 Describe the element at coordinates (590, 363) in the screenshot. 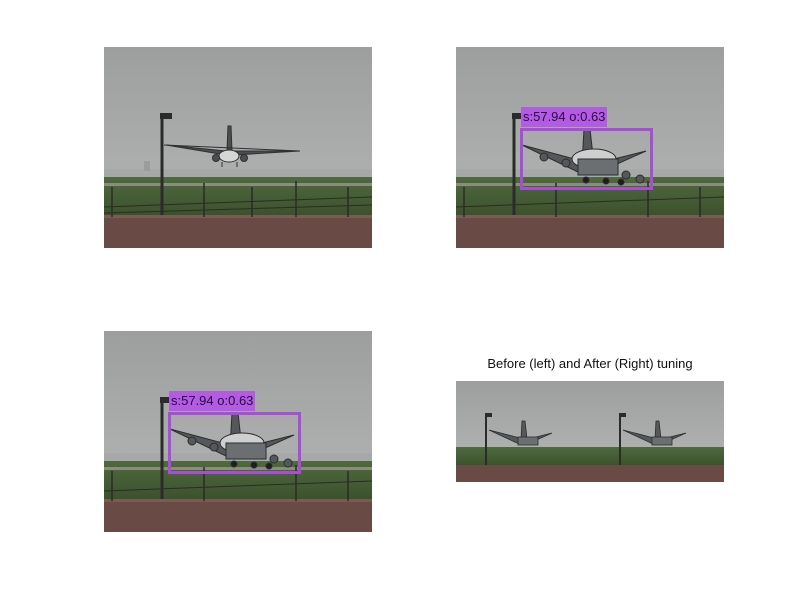

I see `comparison-title: Before (left) and After (Right) tuning` at that location.